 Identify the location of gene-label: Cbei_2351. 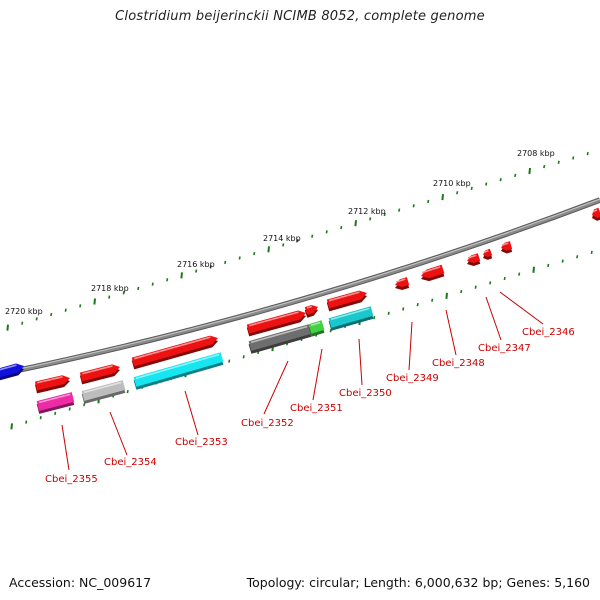
(316, 408).